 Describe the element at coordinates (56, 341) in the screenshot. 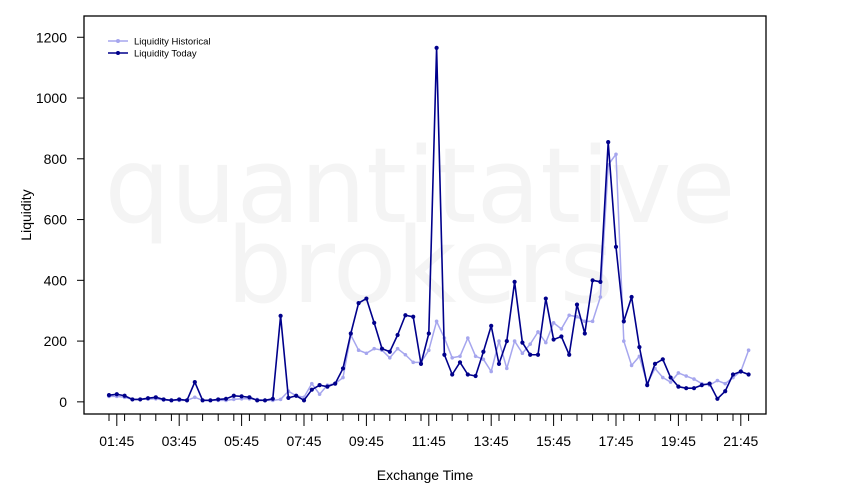

I see `y-tick-label: 200` at that location.